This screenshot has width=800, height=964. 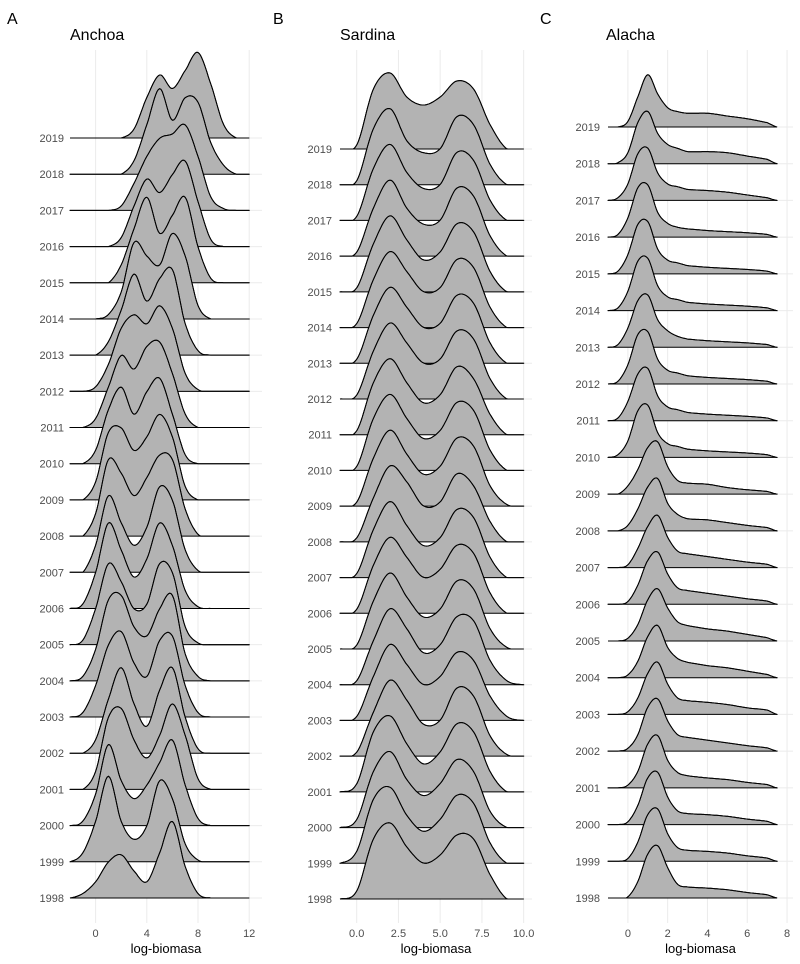 What do you see at coordinates (692, 320) in the screenshot?
I see `ridge-line-2013` at bounding box center [692, 320].